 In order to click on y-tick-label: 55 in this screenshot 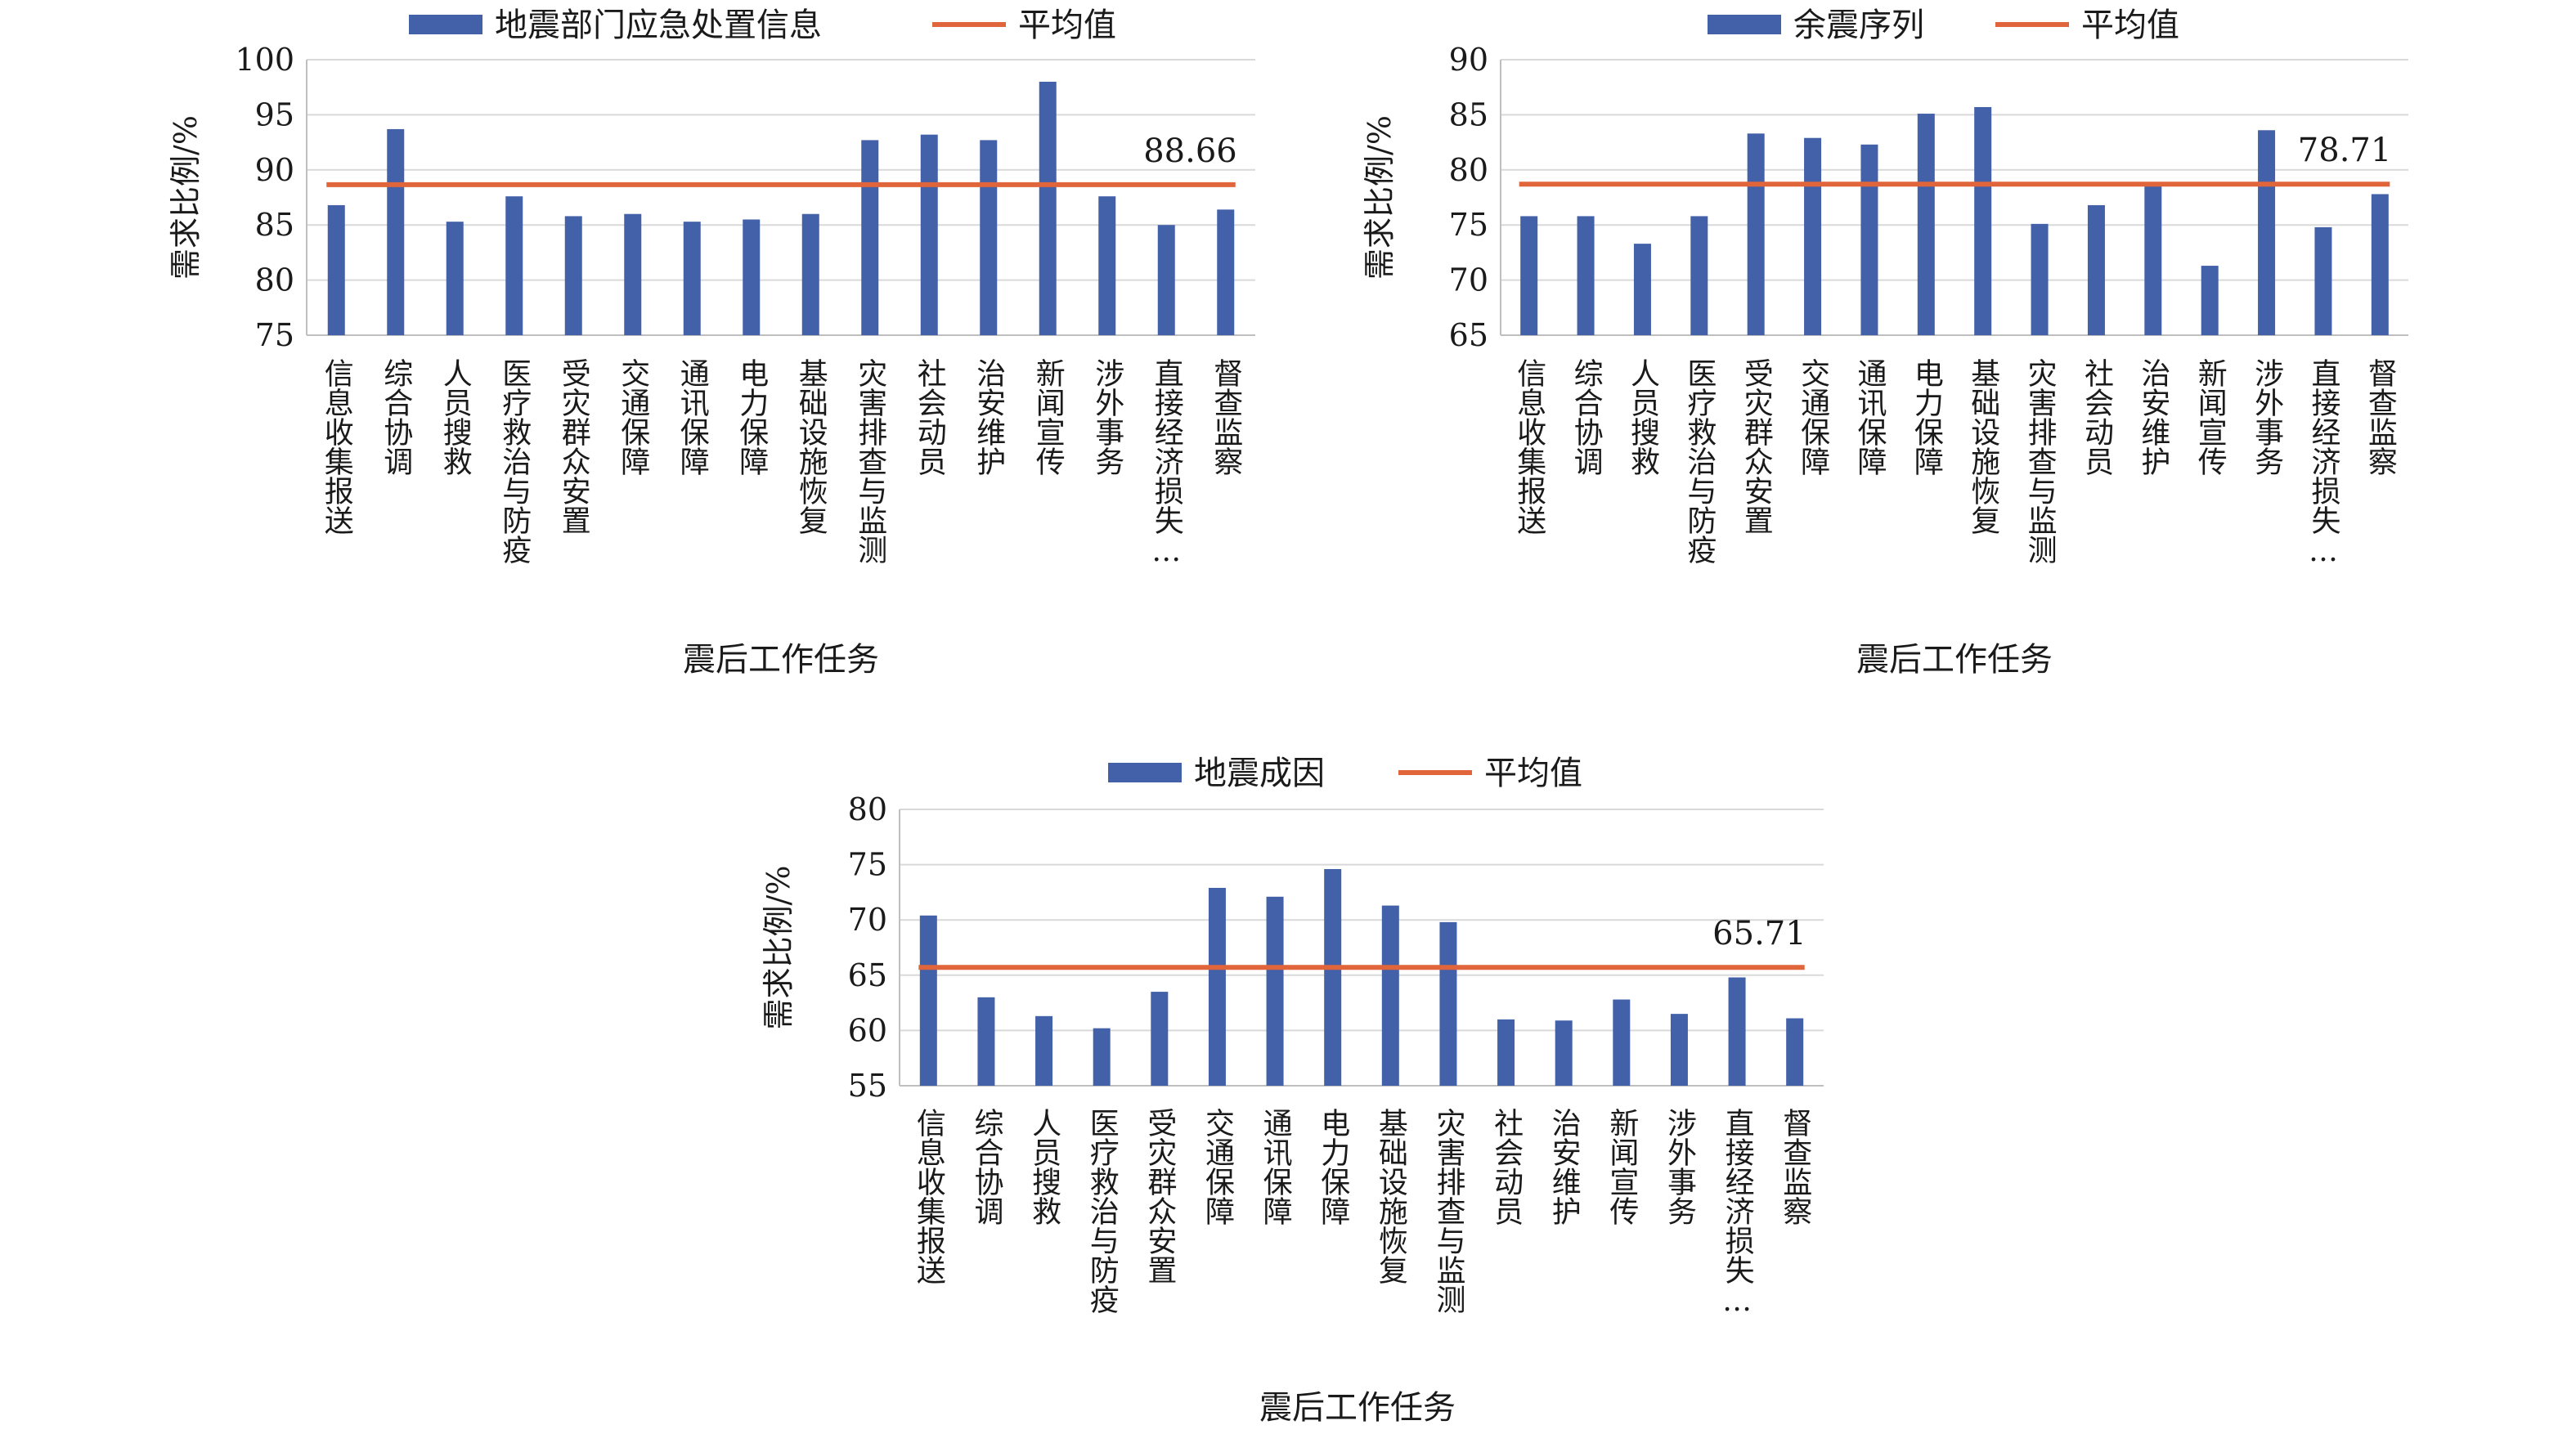, I will do `click(867, 1086)`.